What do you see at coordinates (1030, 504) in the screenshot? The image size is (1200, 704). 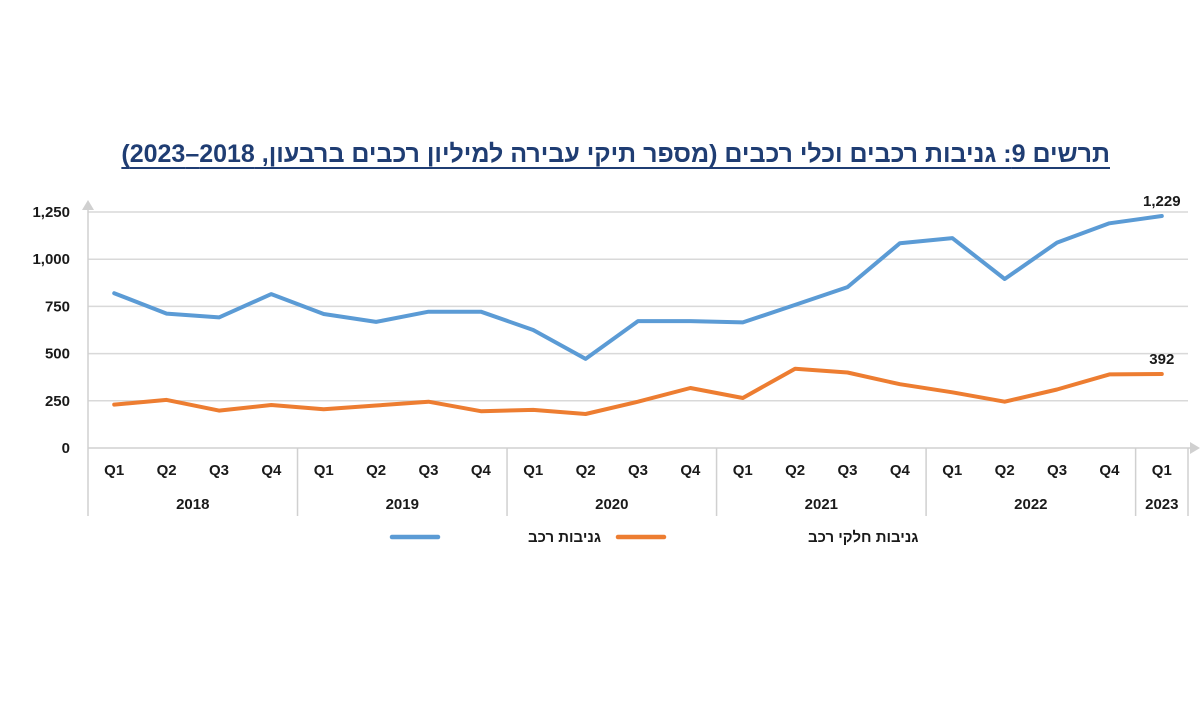 I see `x-group-label: 2022` at bounding box center [1030, 504].